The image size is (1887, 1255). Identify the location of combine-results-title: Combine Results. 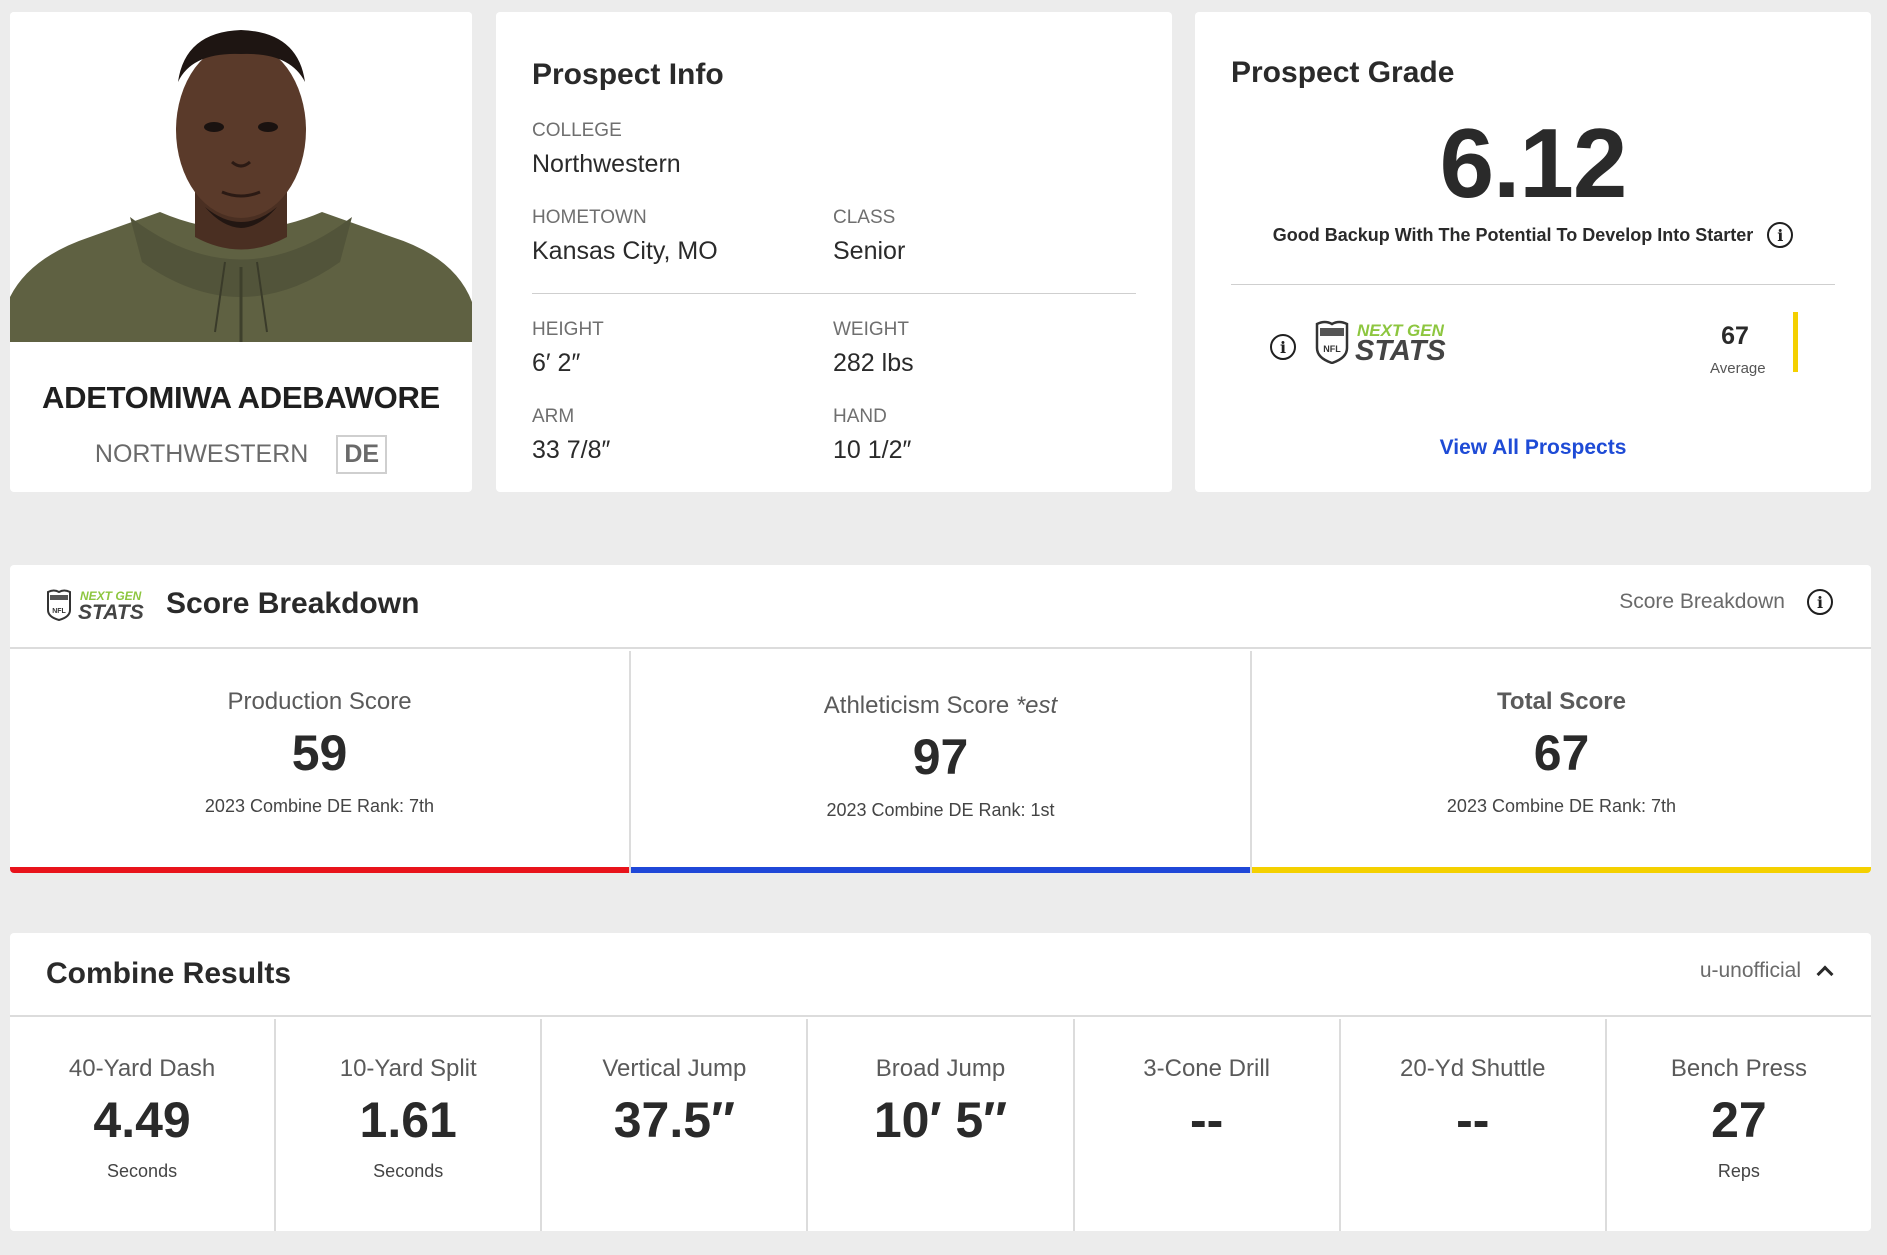
(169, 973).